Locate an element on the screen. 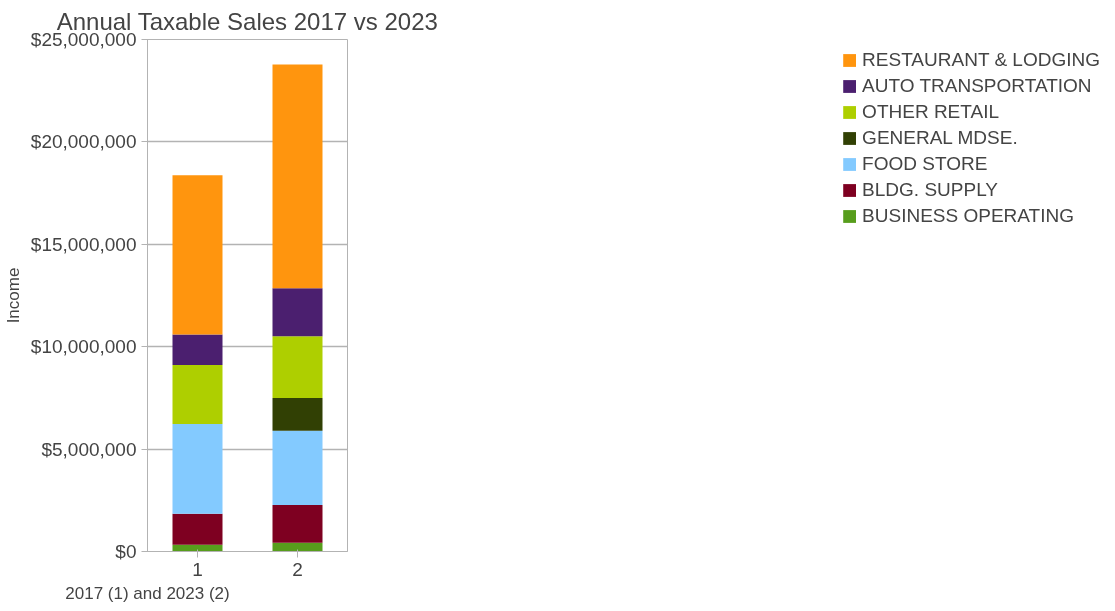 The image size is (1115, 611). legend-label: BUSINESS OPERATING is located at coordinates (968, 216).